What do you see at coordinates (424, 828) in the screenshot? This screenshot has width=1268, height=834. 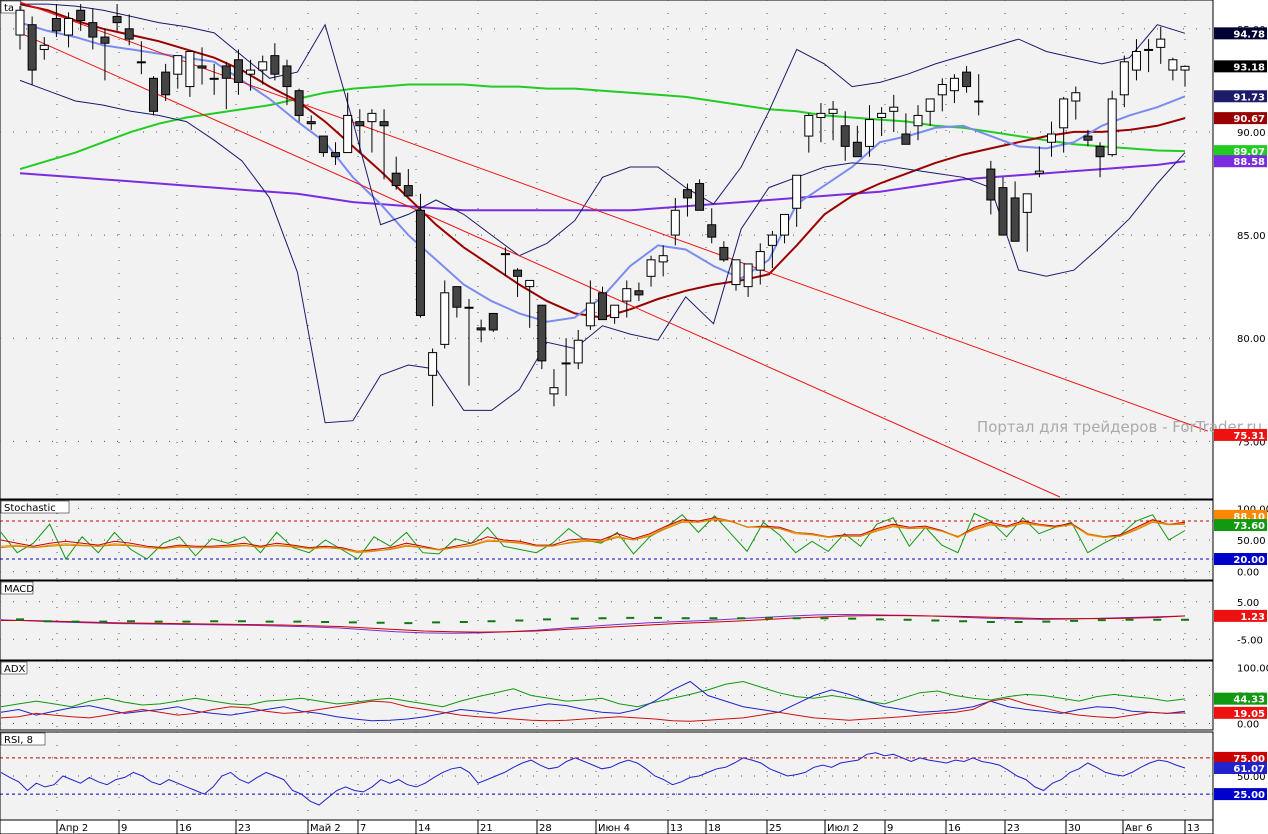 I see `x-tick-label: 14` at bounding box center [424, 828].